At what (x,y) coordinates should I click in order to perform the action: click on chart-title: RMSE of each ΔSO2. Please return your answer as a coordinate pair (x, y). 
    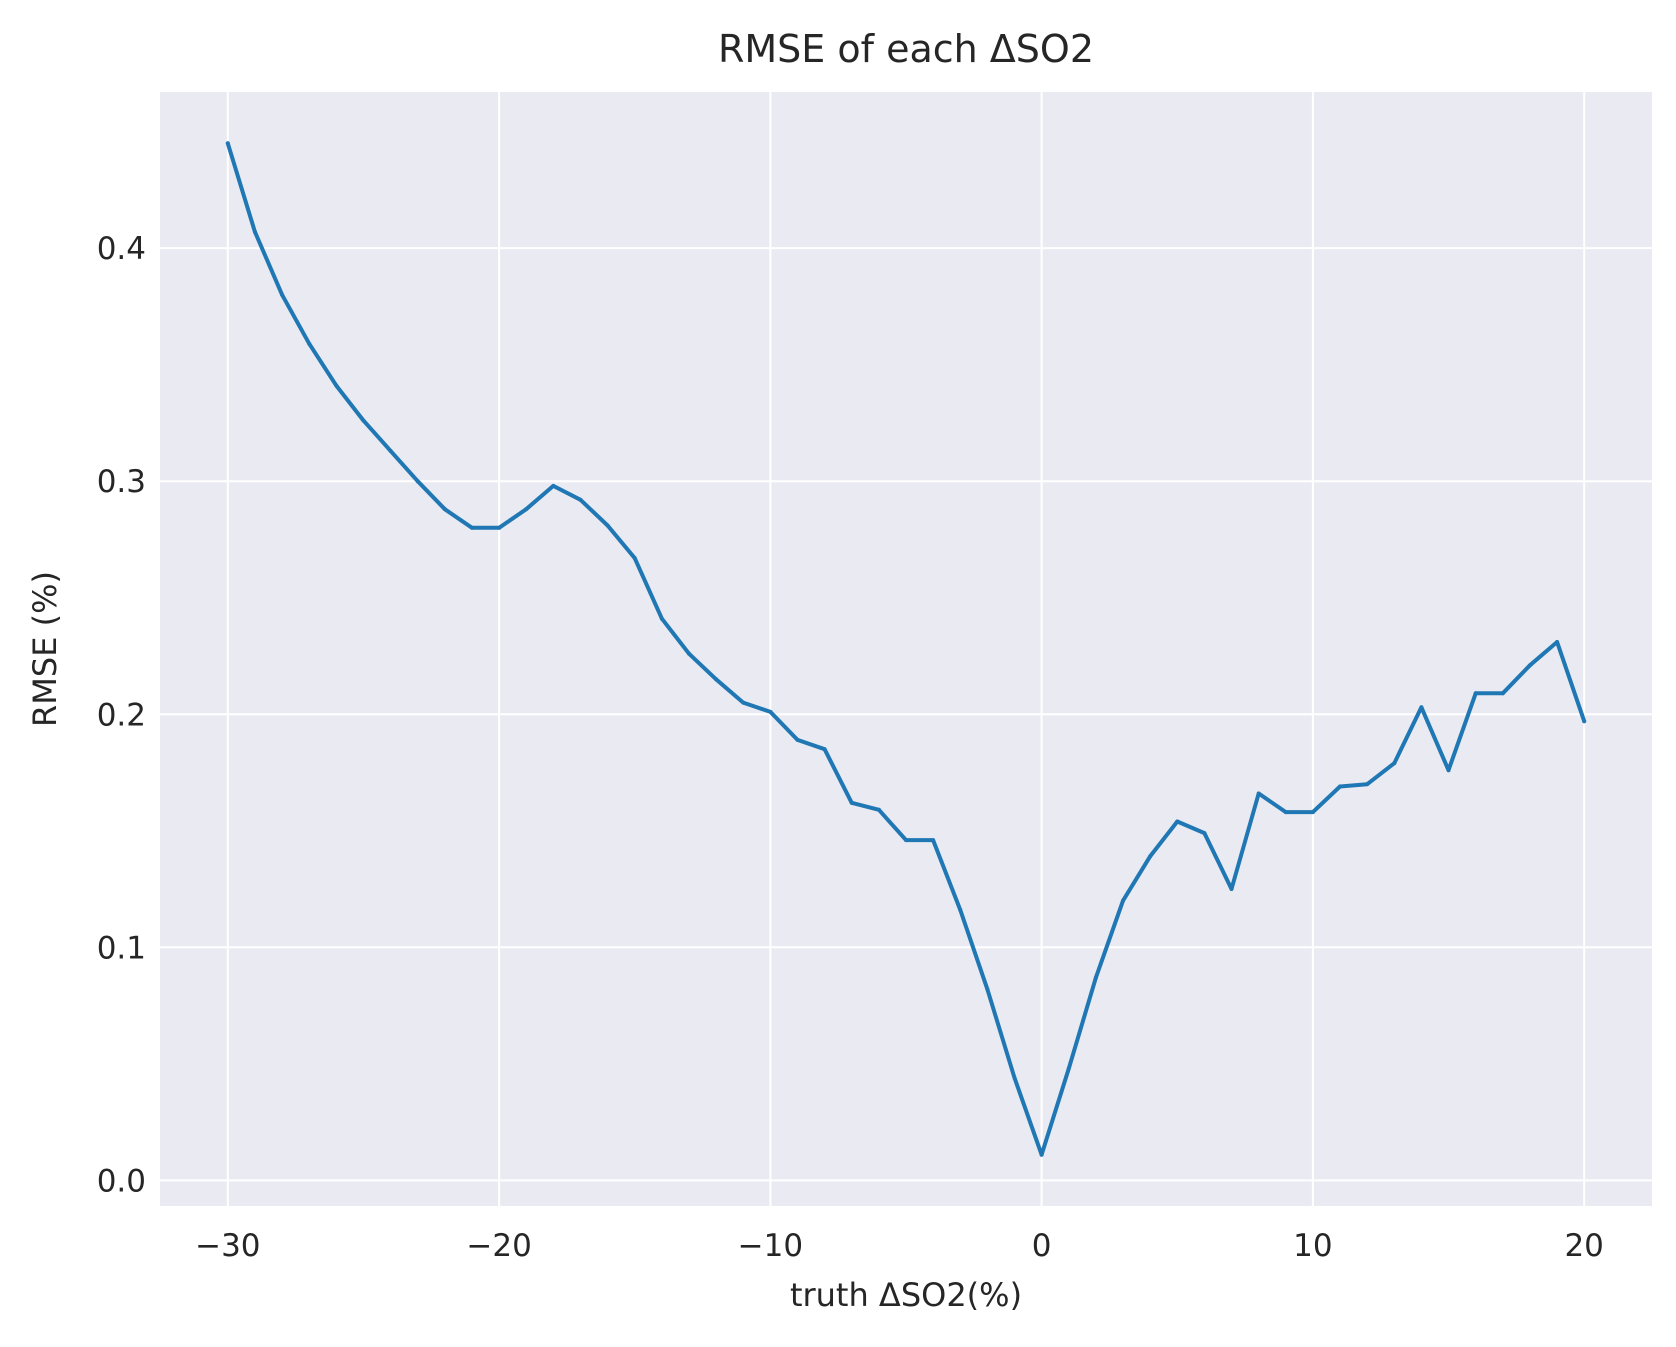
    Looking at the image, I should click on (906, 49).